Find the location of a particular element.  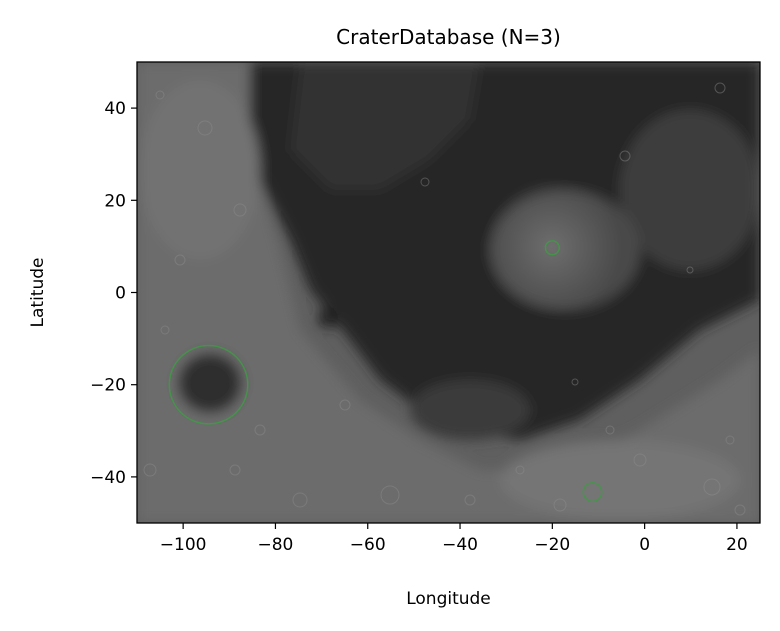

x-tick-label: −40 is located at coordinates (460, 545).